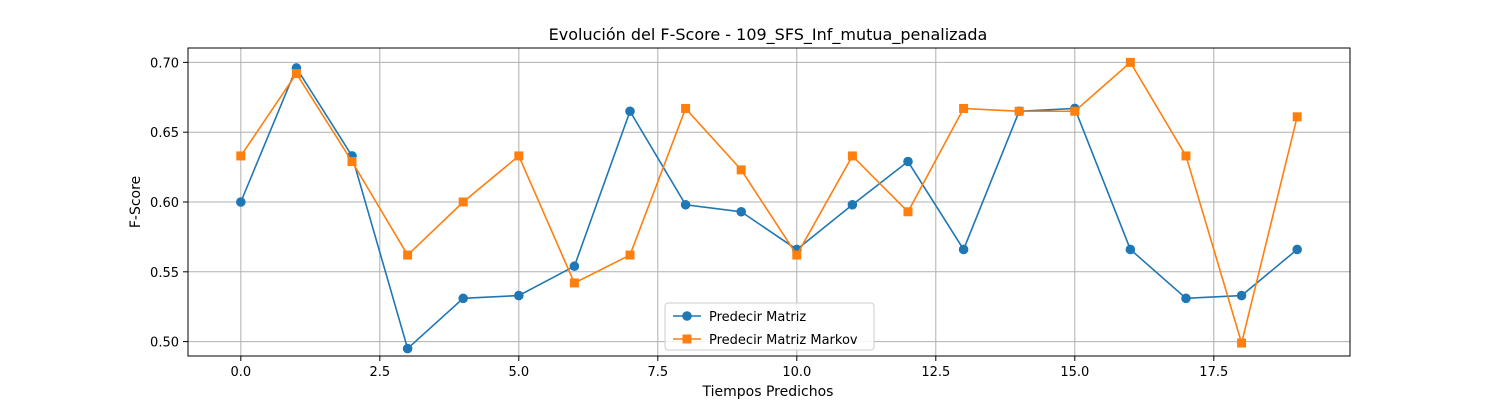  What do you see at coordinates (729, 368) in the screenshot?
I see `x-axis: 0.0 2.5 5.0 7.5 10.0 12.5 15.0 17.5` at bounding box center [729, 368].